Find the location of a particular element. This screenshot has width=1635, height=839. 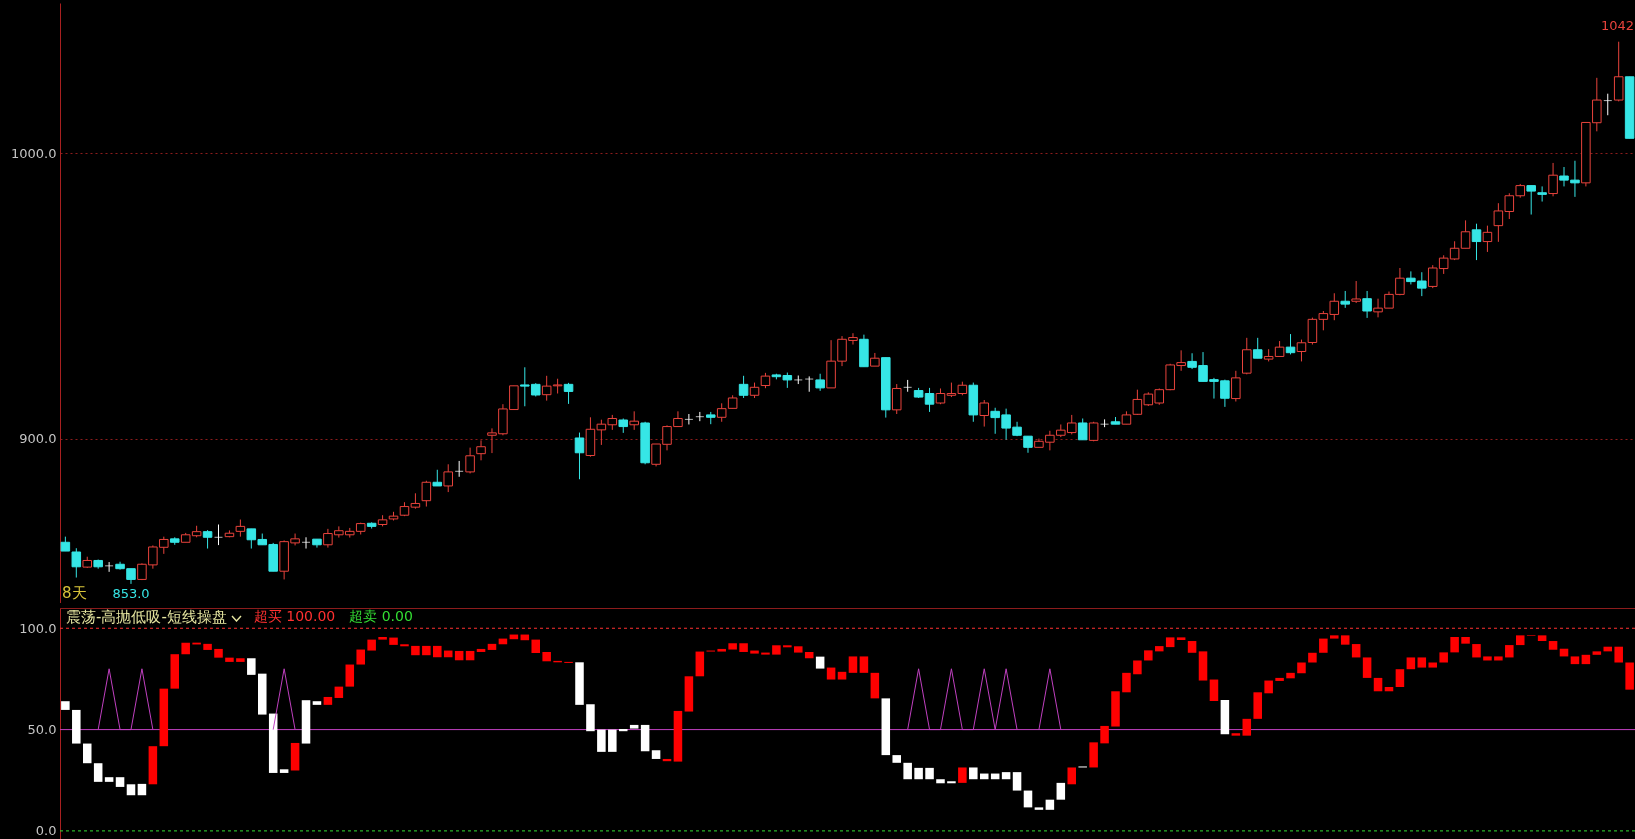

chart-title: 震荡-高抛低吸-短线操盘 is located at coordinates (146, 617).